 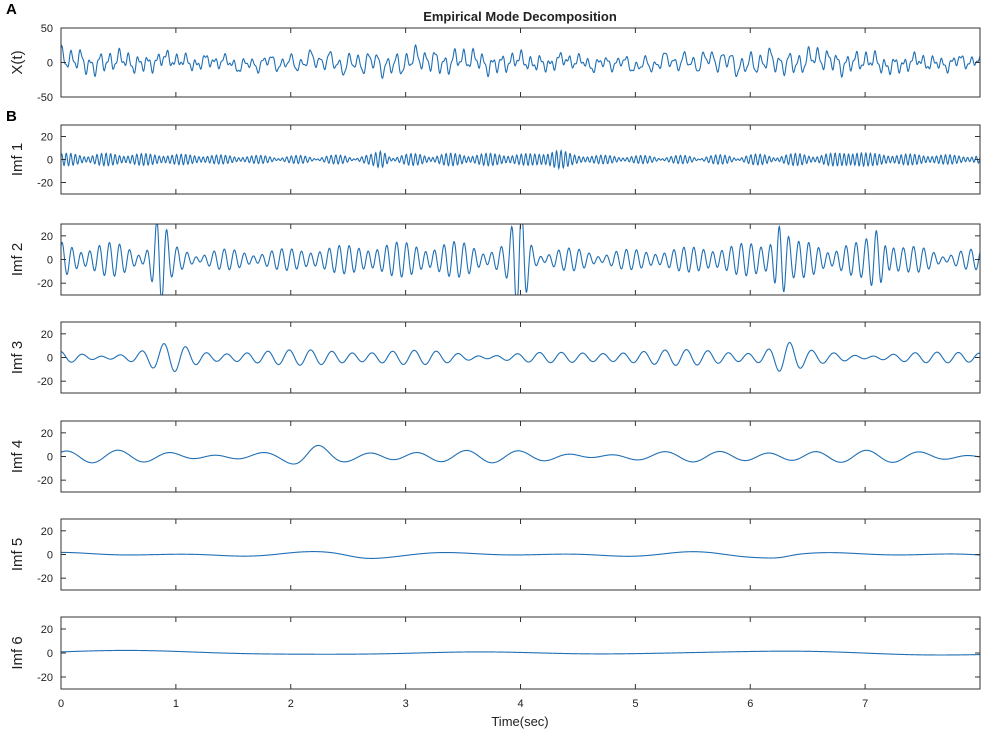 I want to click on subplot-1: -50 0 50 X(t), so click(x=495, y=63).